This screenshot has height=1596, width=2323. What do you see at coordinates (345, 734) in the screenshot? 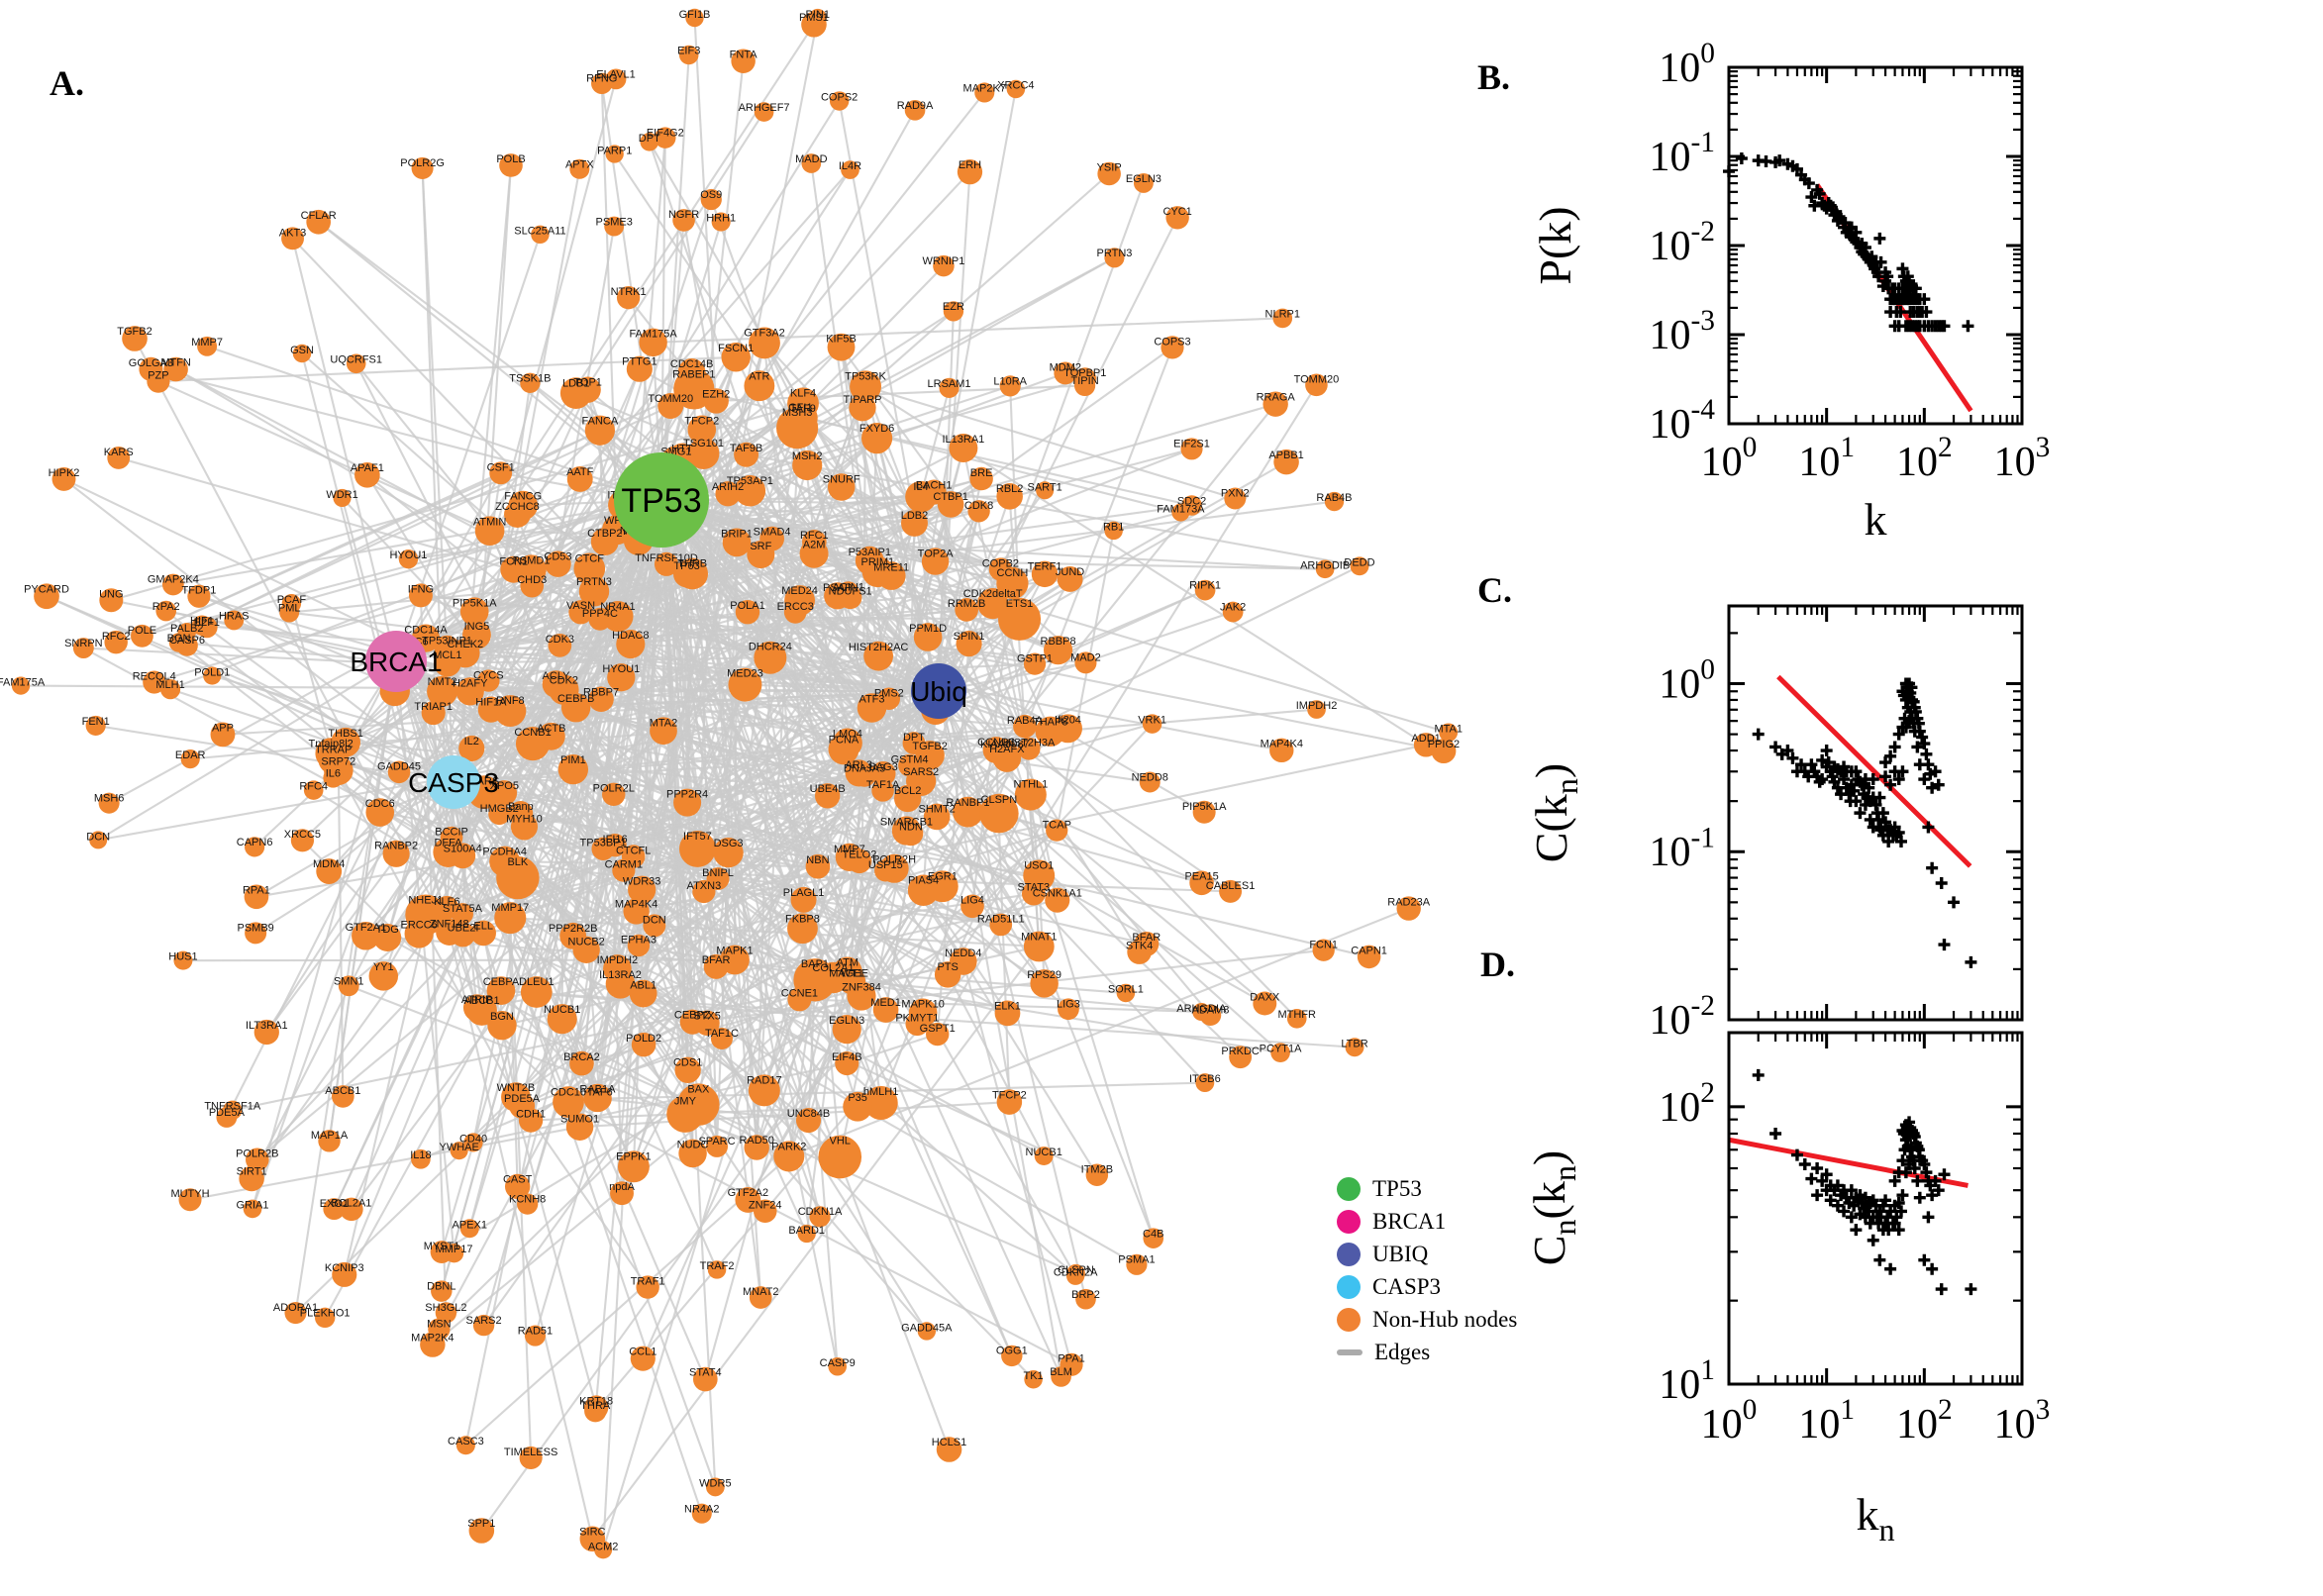
I see `gene-label: THBS1` at bounding box center [345, 734].